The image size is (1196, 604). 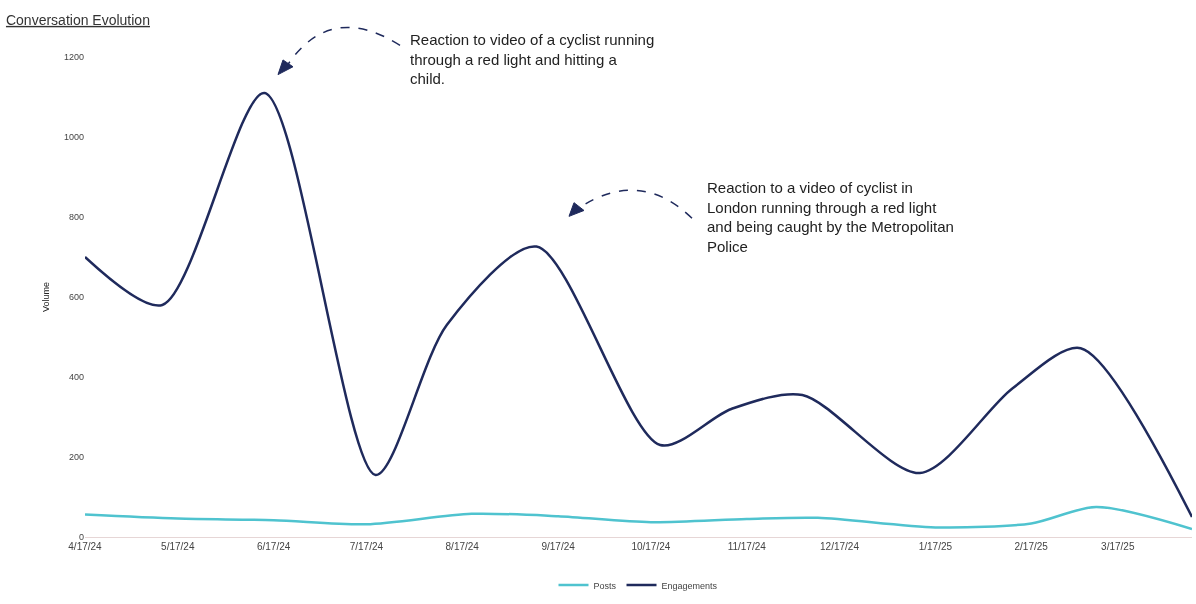 I want to click on y-tick-label: 0, so click(x=81, y=537).